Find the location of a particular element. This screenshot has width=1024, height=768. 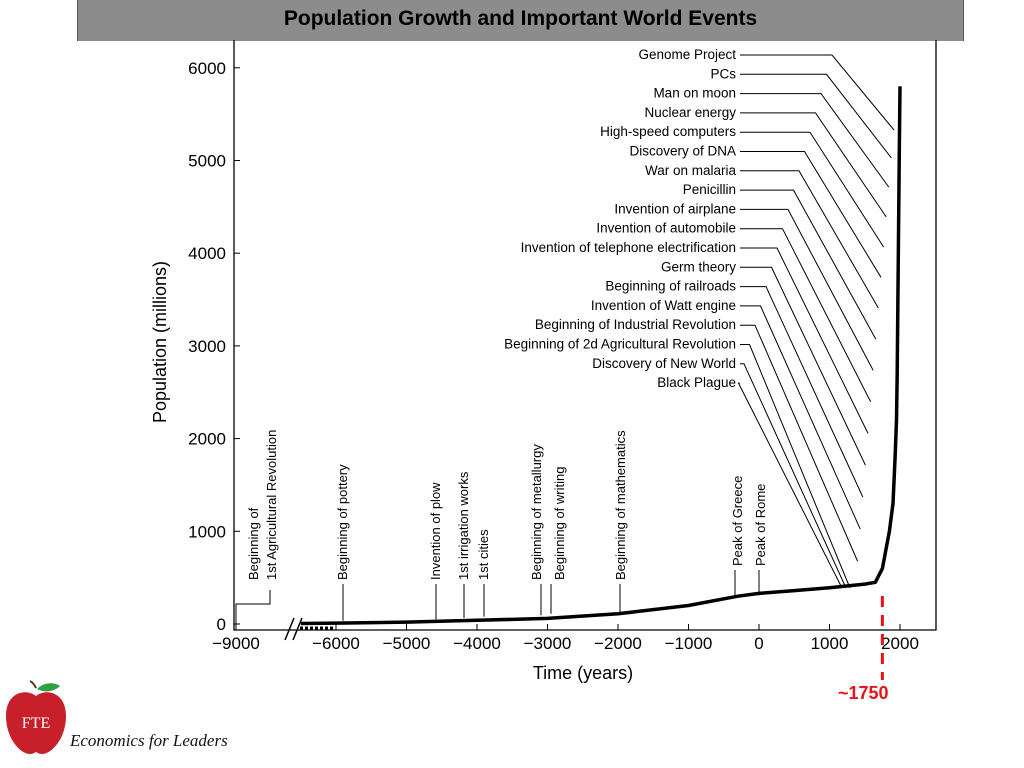

fte-logo: FTE is located at coordinates (36, 721).